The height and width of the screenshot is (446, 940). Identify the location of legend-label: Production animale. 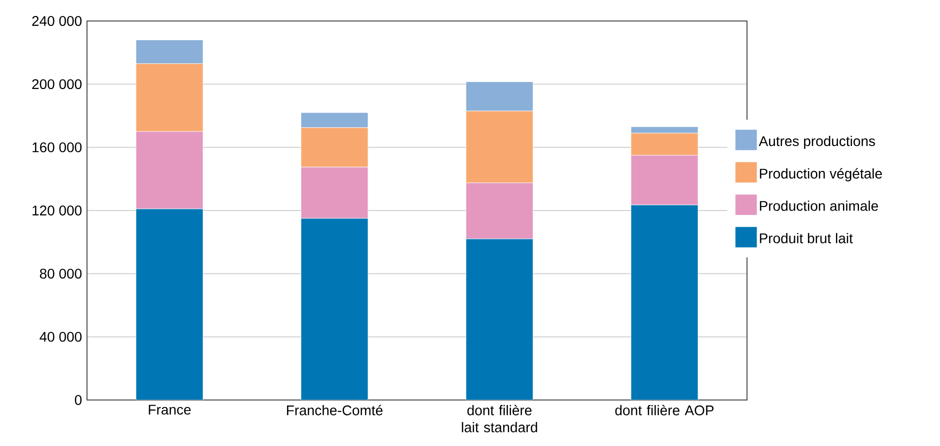
(819, 205).